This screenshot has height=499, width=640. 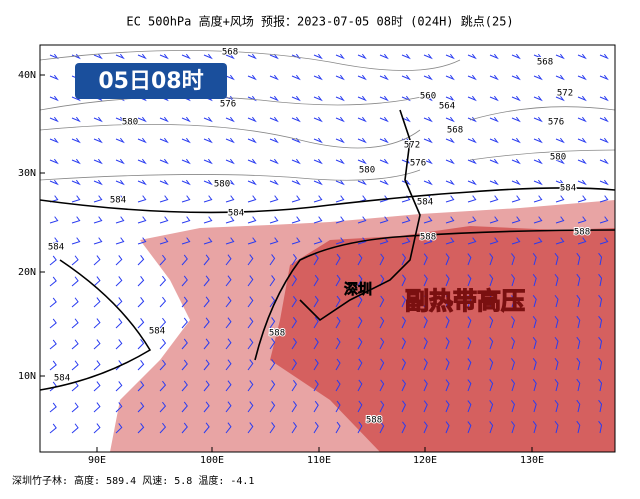 I want to click on lat-label: 10N, so click(x=27, y=376).